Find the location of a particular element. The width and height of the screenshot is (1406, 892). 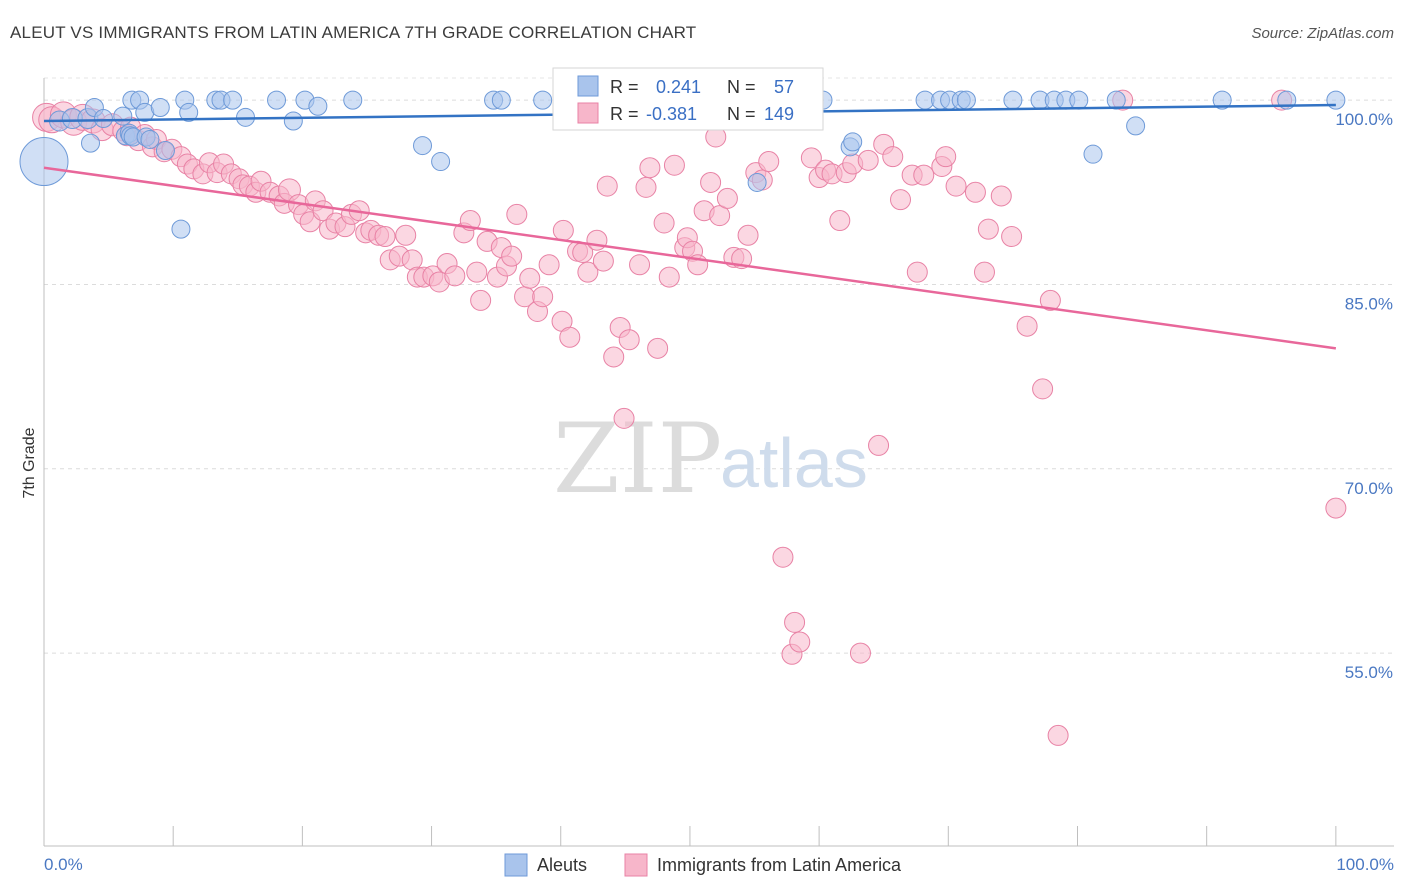

stats-n-aleuts: 57 is located at coordinates (784, 87).